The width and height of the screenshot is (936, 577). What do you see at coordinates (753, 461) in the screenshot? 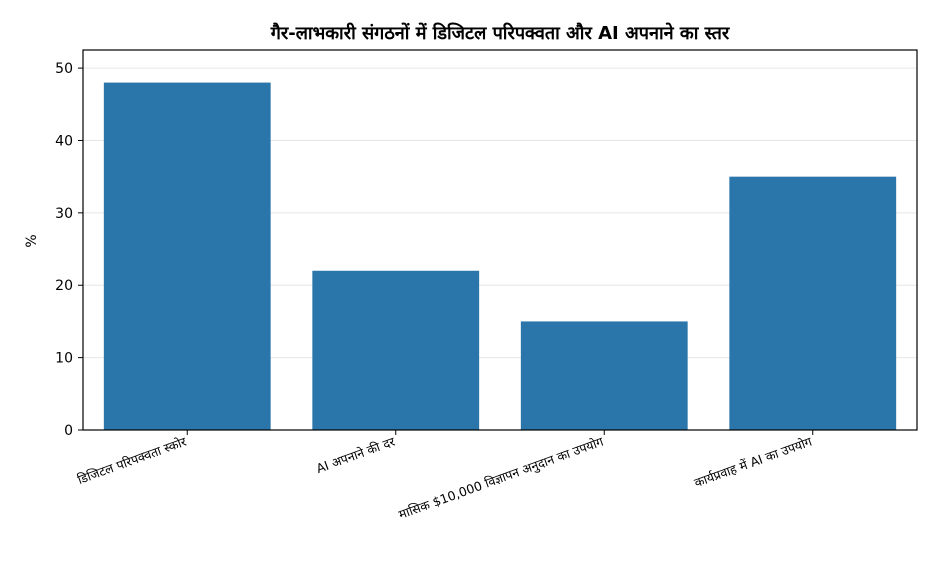
I see `x-tick-label: कार्यप्रवाह में AI का उपयोग` at bounding box center [753, 461].